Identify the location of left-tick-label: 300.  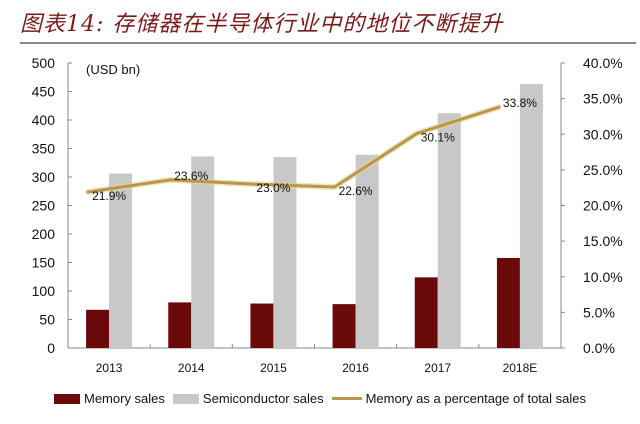
(44, 177).